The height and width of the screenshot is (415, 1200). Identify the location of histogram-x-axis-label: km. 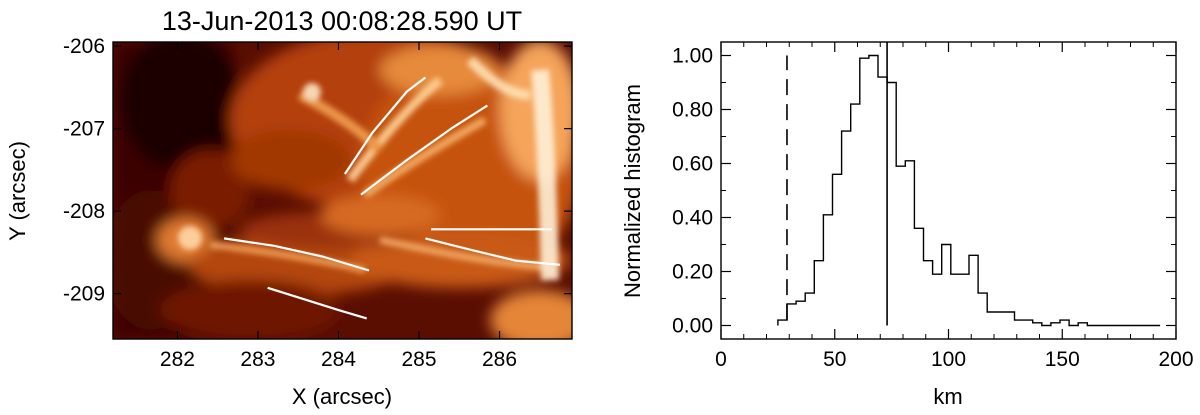
(947, 396).